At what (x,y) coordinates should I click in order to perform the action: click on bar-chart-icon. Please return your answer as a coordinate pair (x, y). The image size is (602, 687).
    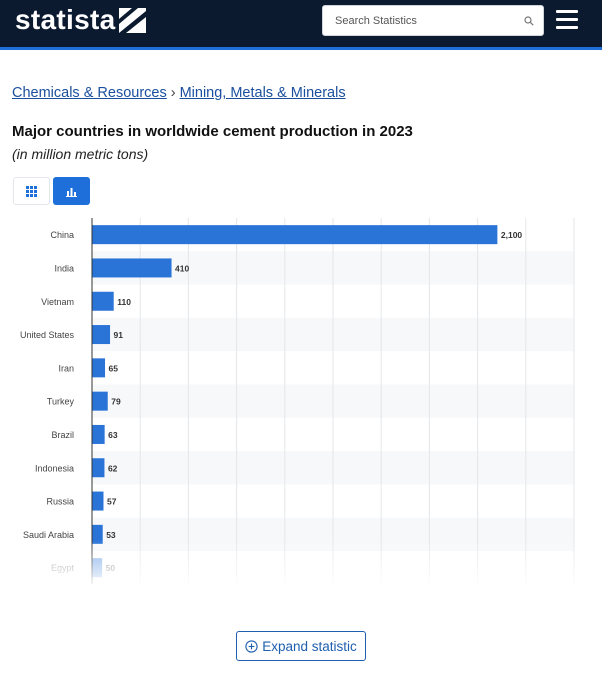
    Looking at the image, I should click on (71, 192).